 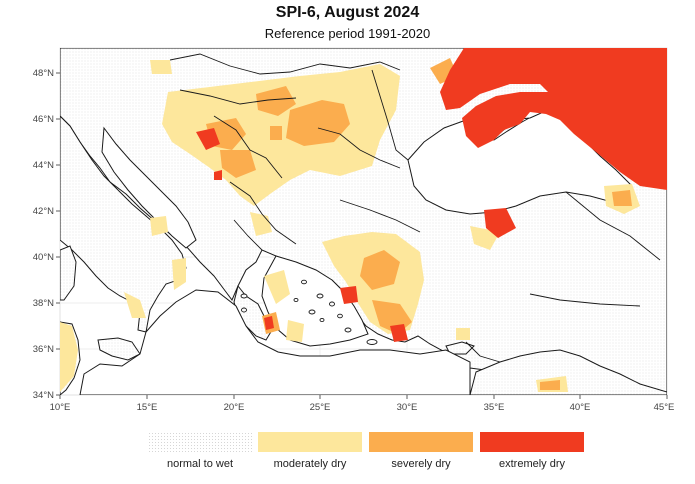 What do you see at coordinates (43, 395) in the screenshot?
I see `y-tick-label: 34°N` at bounding box center [43, 395].